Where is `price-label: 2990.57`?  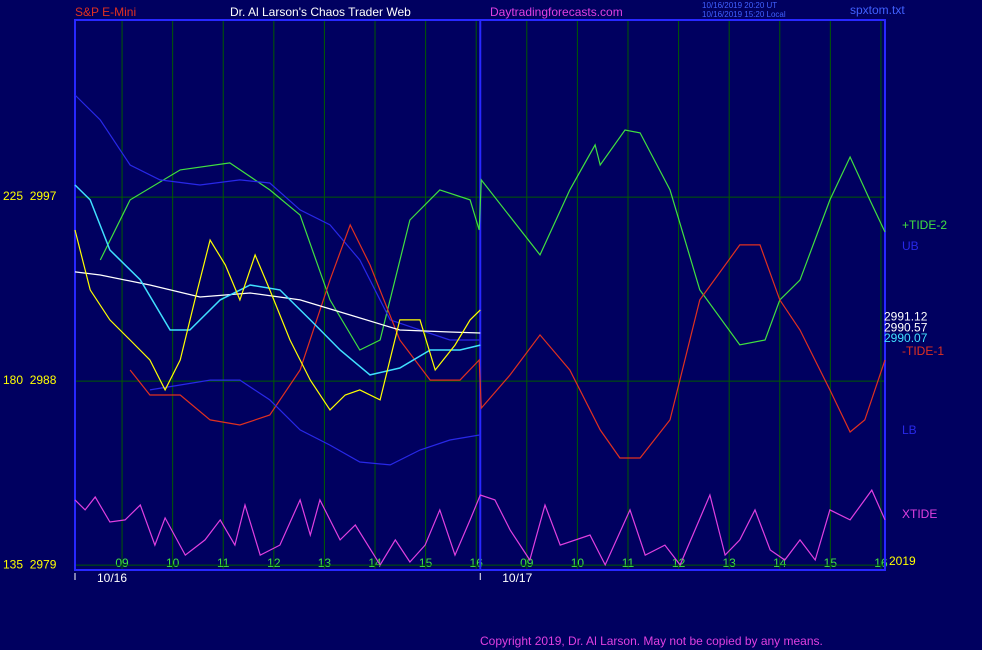
price-label: 2990.57 is located at coordinates (906, 328).